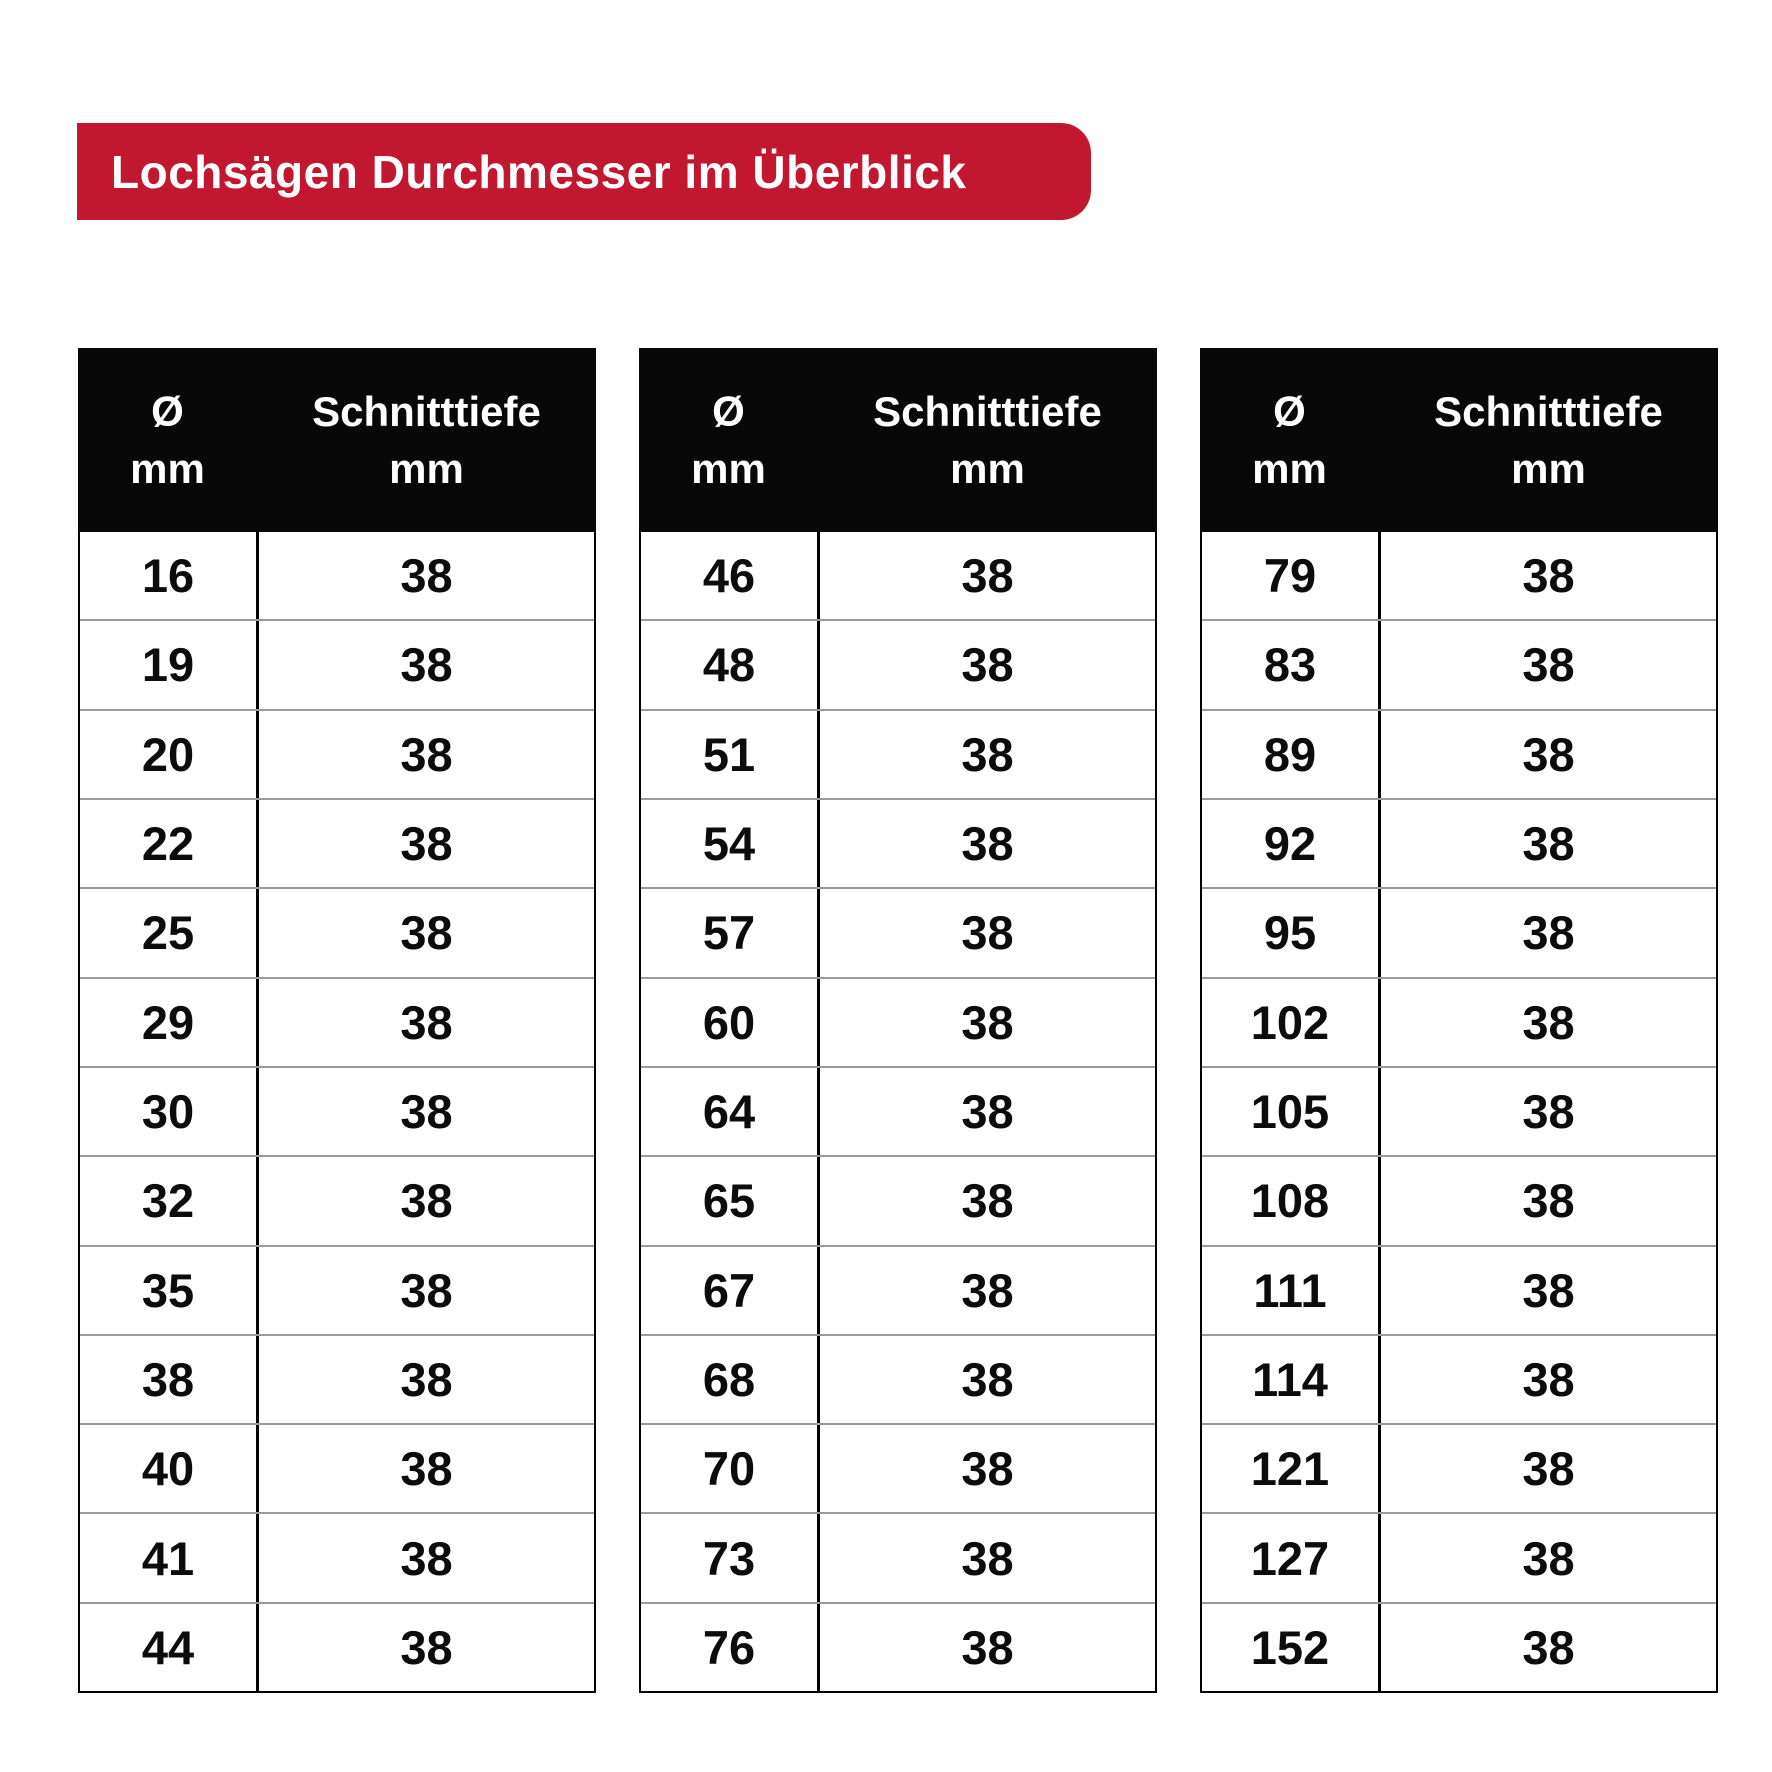 The image size is (1772, 1772). I want to click on table-row: 111 38, so click(1459, 1289).